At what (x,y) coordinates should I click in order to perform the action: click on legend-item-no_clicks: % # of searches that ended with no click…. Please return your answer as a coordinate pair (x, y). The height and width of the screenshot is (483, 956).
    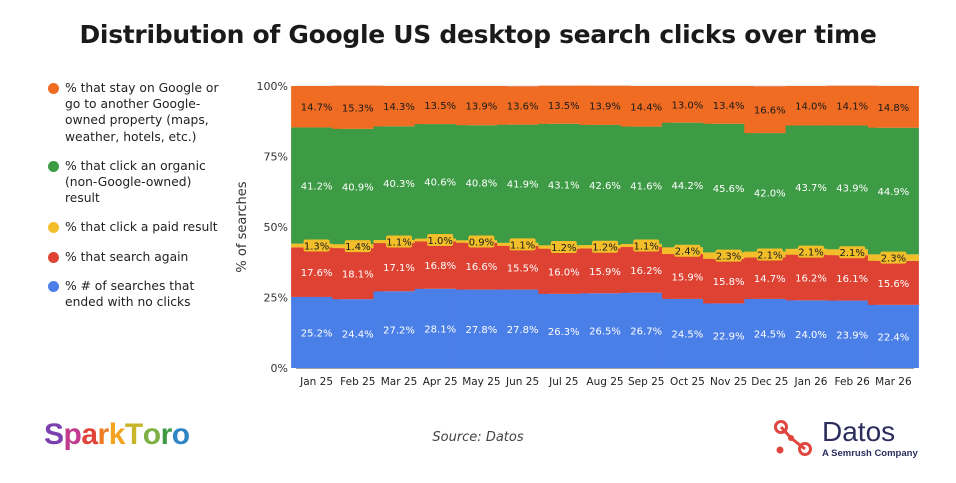
    Looking at the image, I should click on (138, 294).